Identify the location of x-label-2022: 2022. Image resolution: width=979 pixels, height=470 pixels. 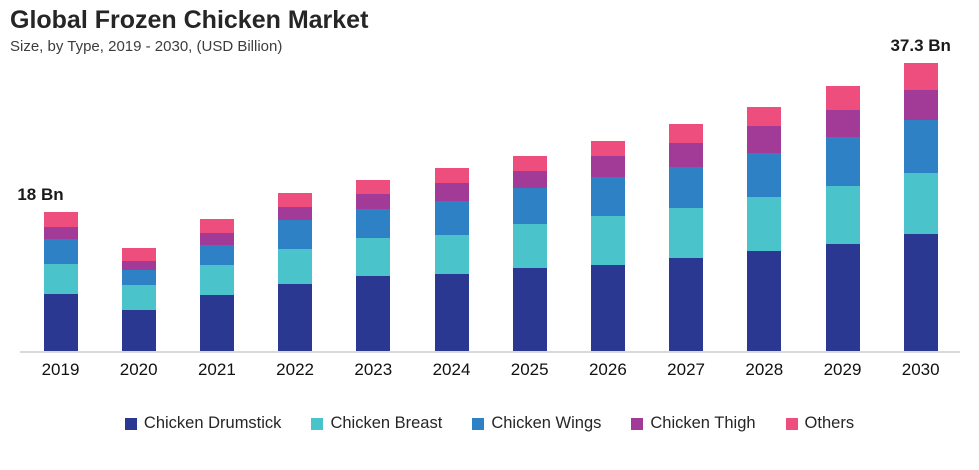
(295, 369).